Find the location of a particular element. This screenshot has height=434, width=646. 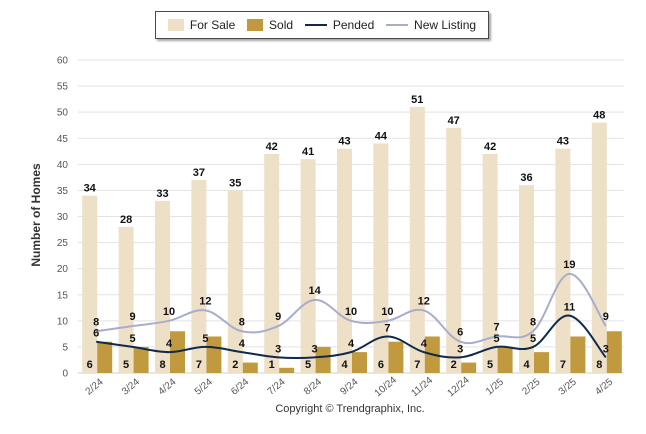

pended-line-icon is located at coordinates (315, 25).